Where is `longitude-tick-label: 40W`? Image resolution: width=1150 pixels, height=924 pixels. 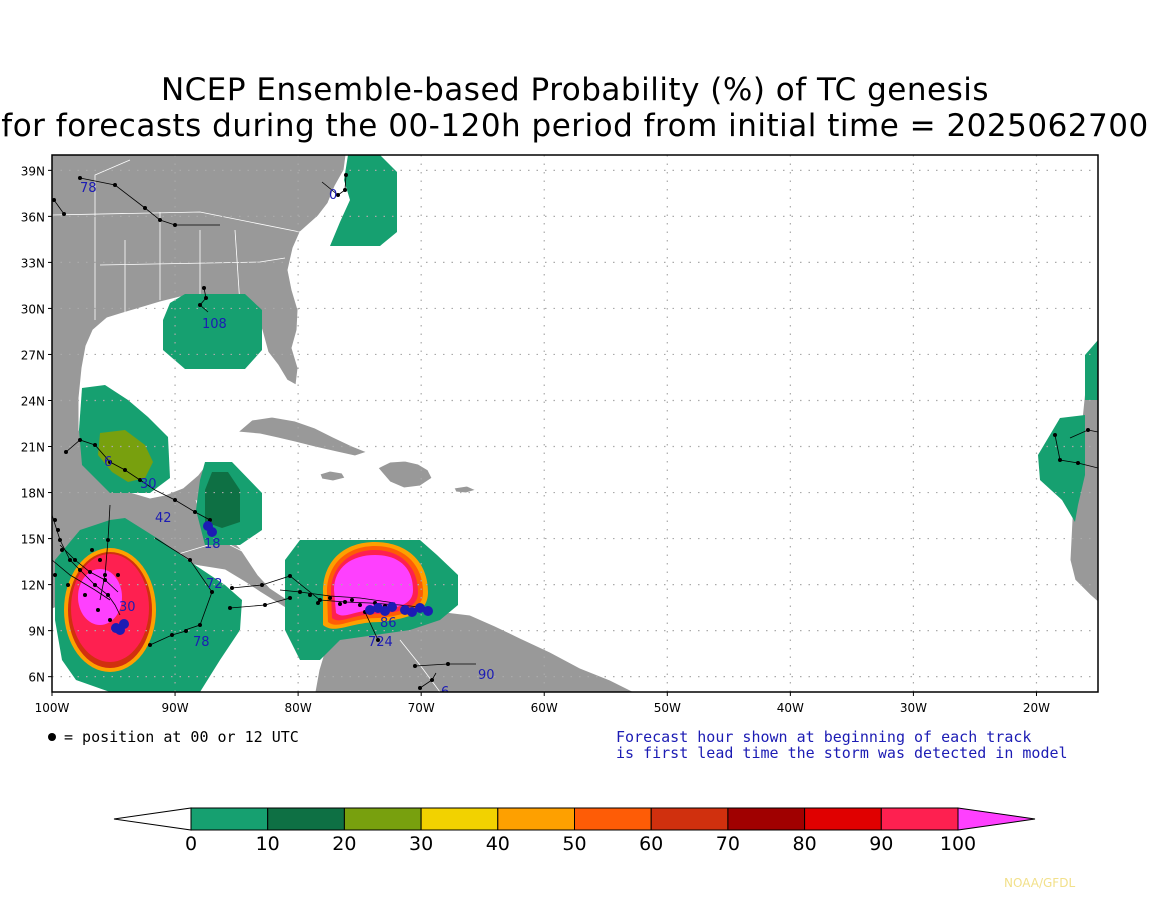 longitude-tick-label: 40W is located at coordinates (790, 708).